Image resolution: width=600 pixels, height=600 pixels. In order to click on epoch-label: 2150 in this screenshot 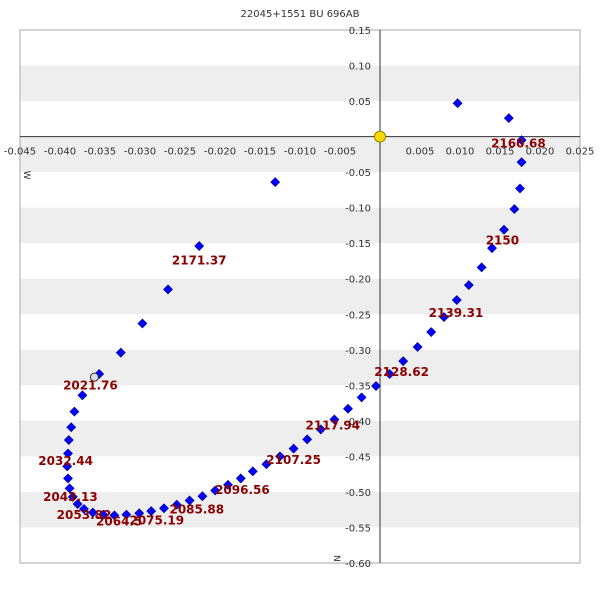, I will do `click(502, 241)`.